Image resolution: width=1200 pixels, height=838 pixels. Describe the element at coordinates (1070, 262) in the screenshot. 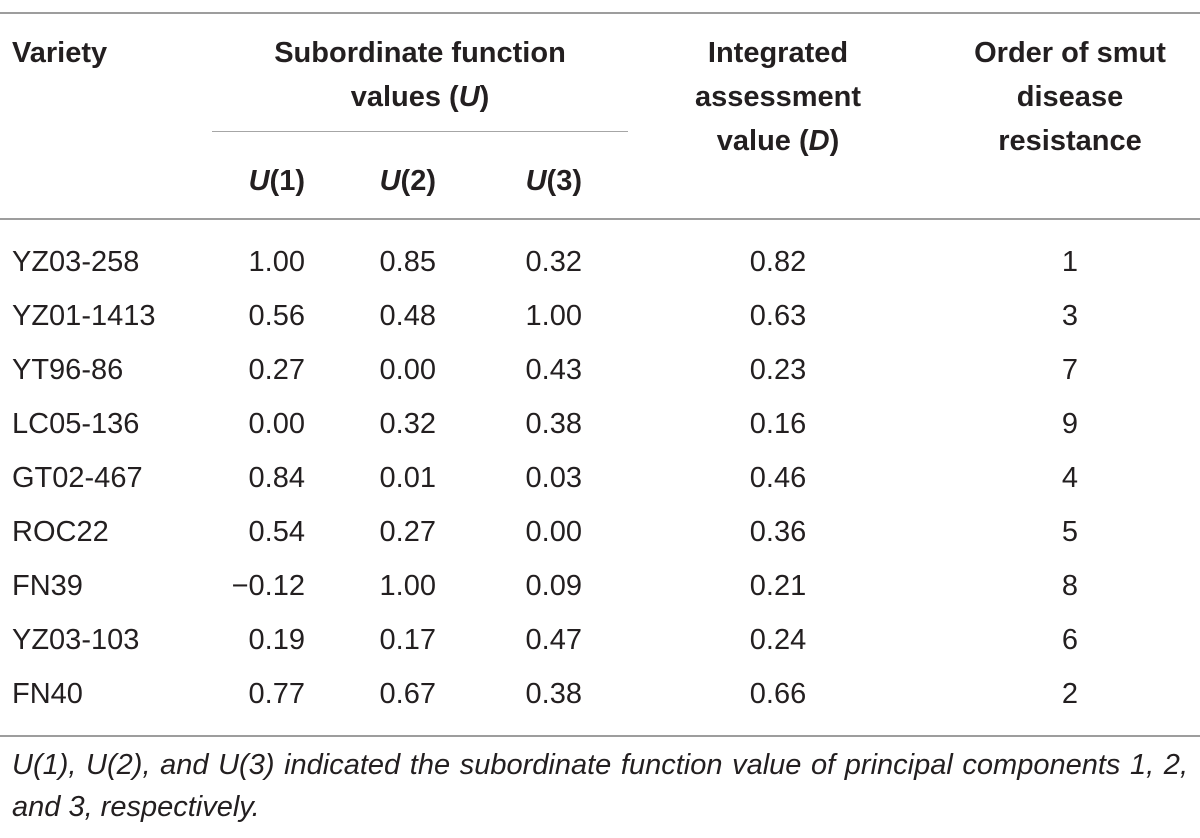

I see `order-cell: 1` at that location.